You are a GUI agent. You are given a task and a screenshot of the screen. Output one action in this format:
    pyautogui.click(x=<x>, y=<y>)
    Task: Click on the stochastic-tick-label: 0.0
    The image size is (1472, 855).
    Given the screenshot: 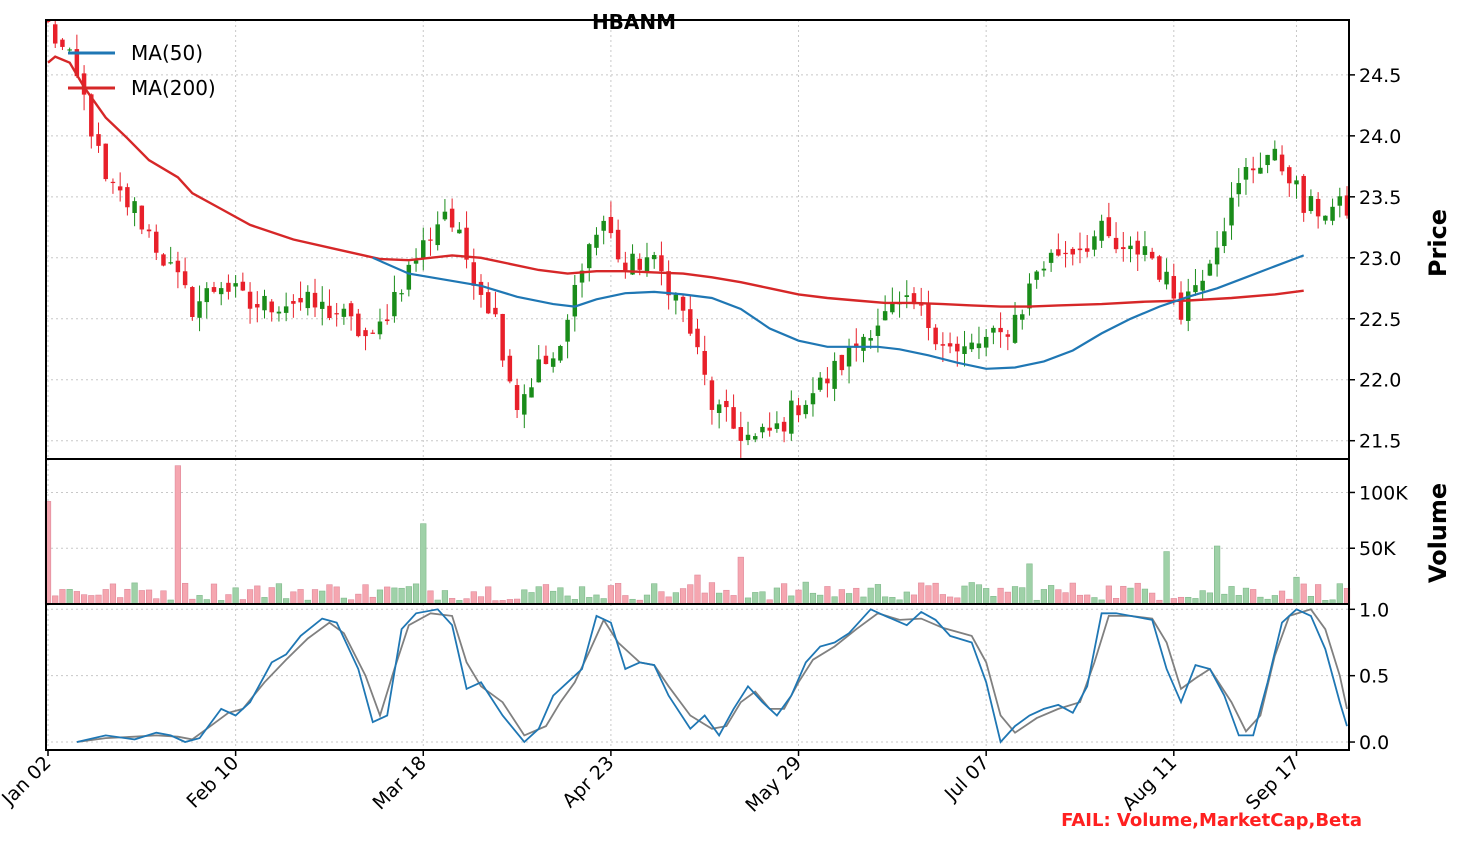 What is the action you would take?
    pyautogui.click(x=1374, y=743)
    